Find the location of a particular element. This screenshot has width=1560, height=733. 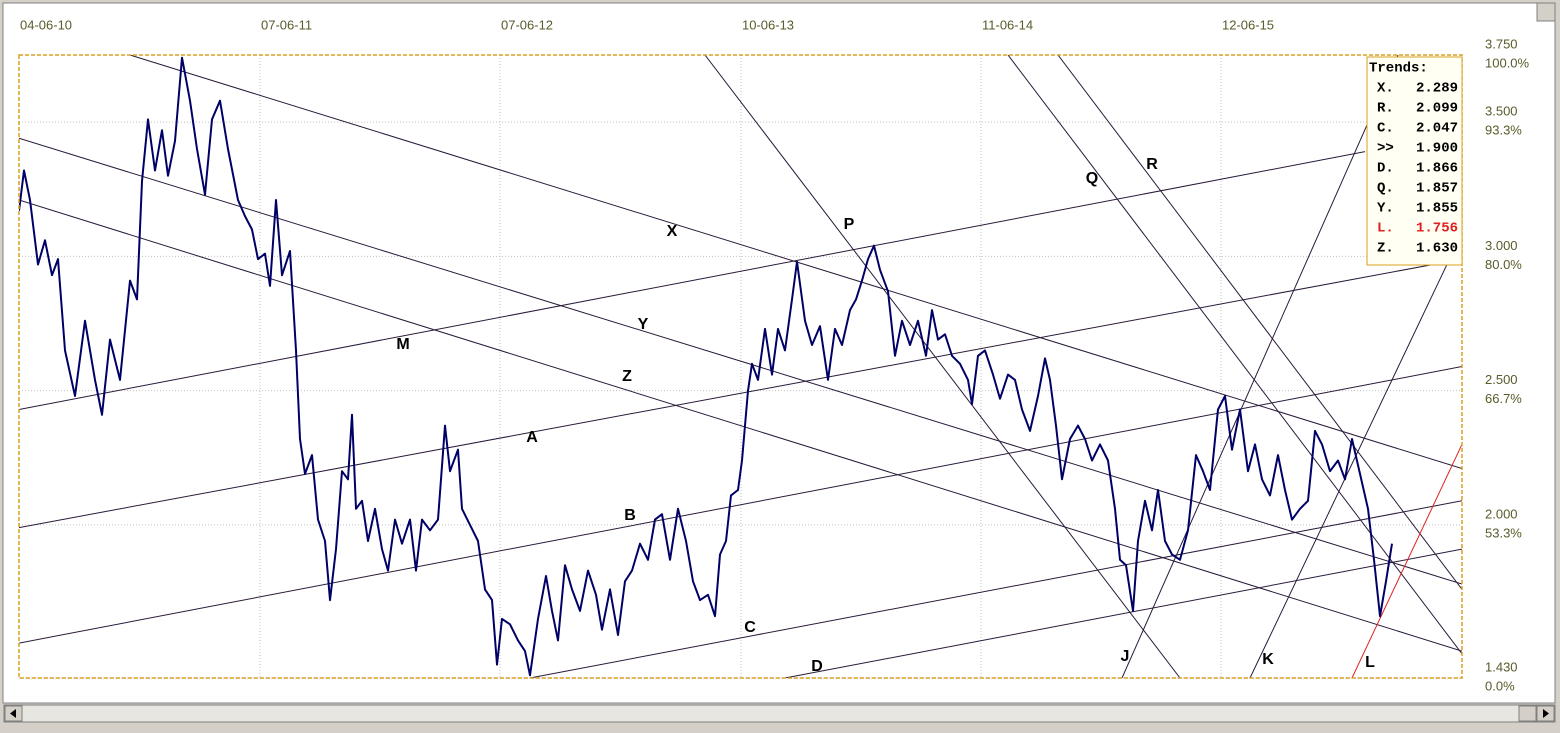

y-tick-label: 2.000 is located at coordinates (1501, 513).